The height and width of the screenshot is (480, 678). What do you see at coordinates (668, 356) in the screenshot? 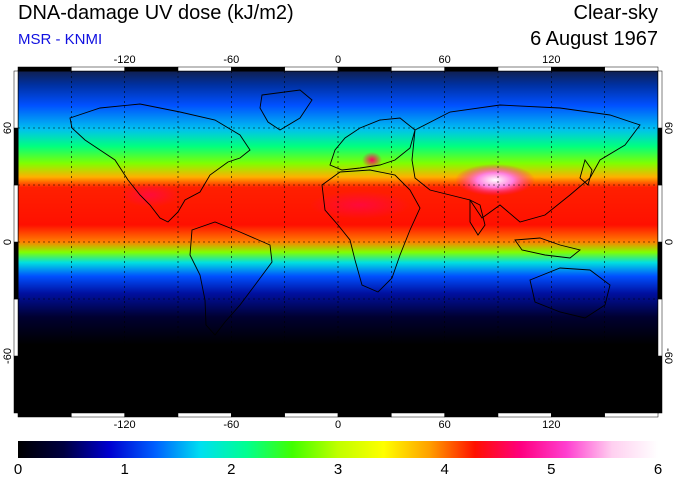
I see `lat-tick-label-right: -60` at bounding box center [668, 356].